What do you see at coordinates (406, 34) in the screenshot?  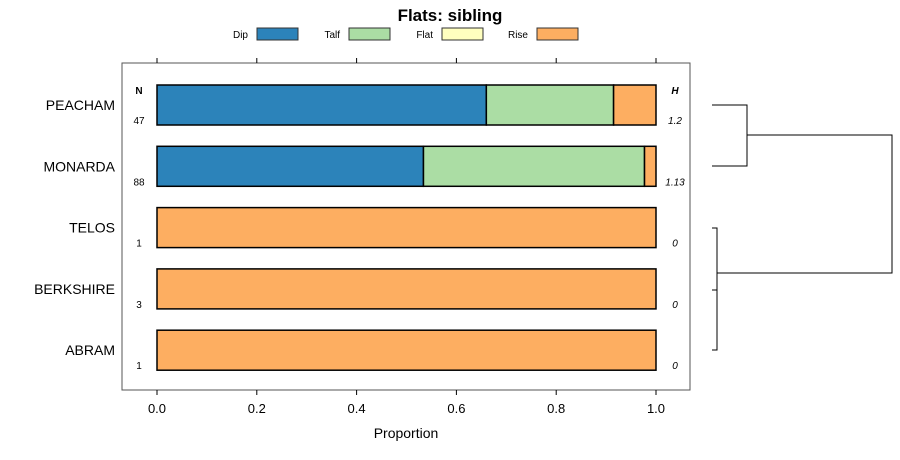 I see `legend: Dip Talf Flat Rise` at bounding box center [406, 34].